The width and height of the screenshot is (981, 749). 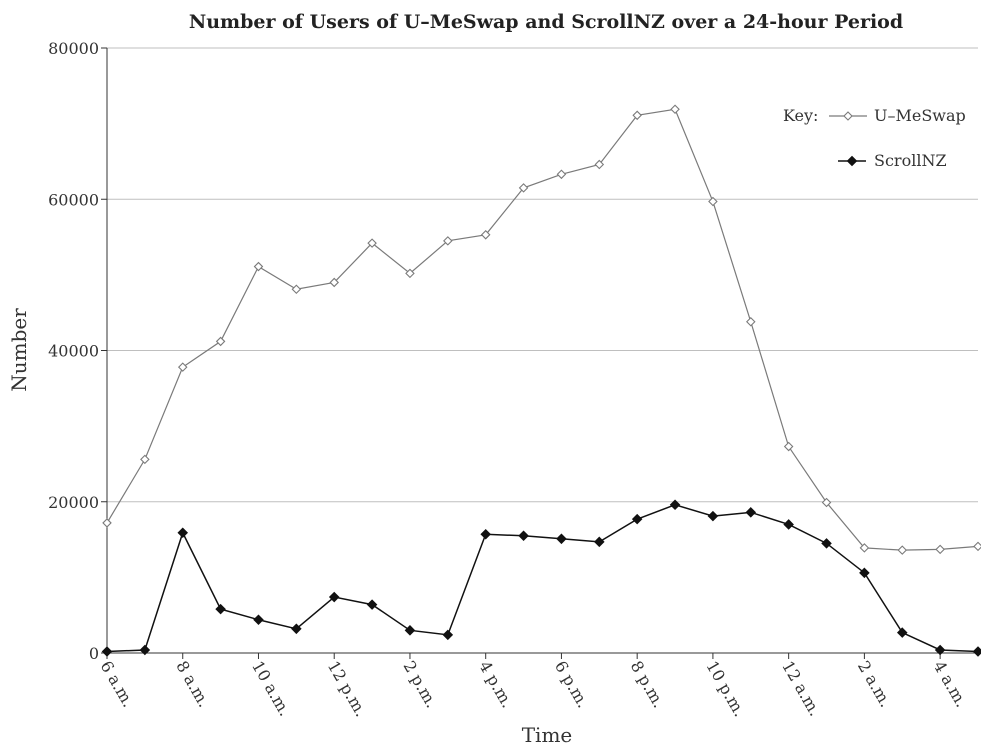 I want to click on x-tick-label: 6 p.m., so click(x=572, y=685).